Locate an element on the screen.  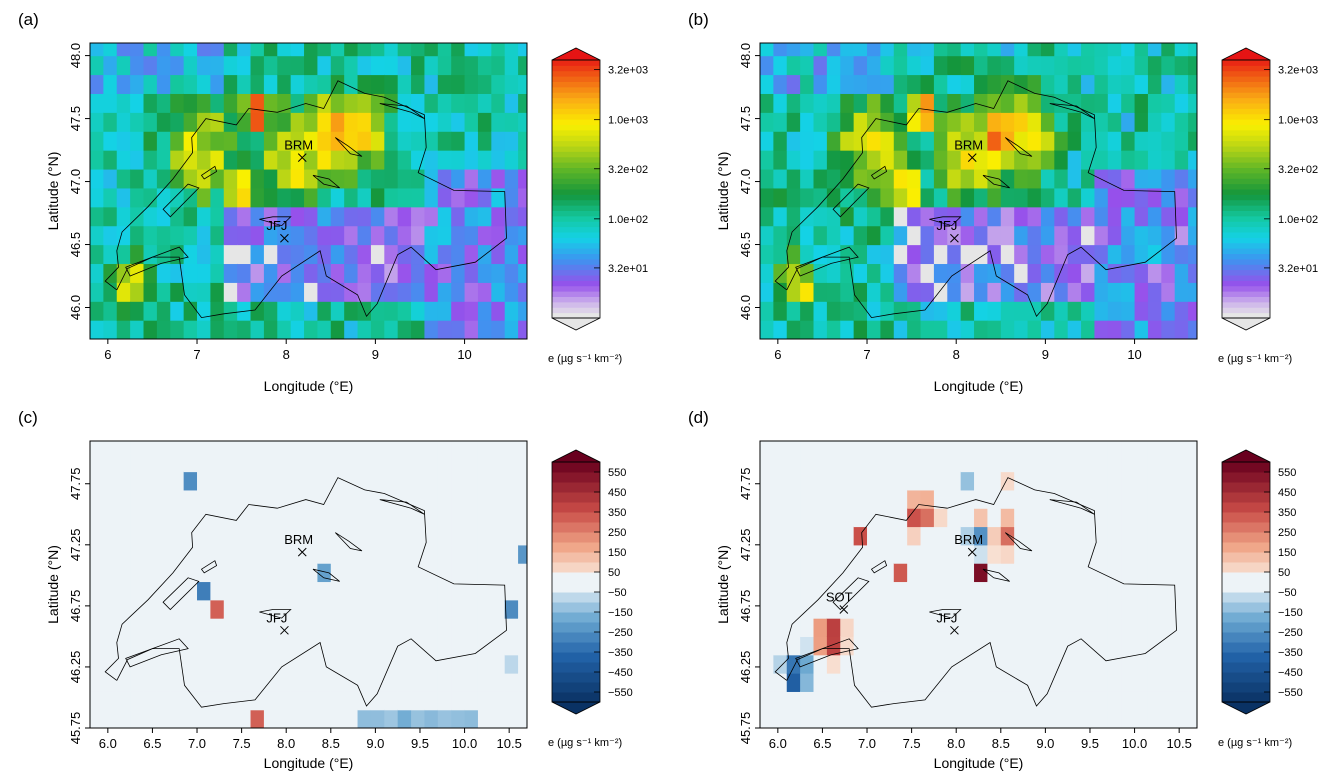
y-tick-label: 47.75 is located at coordinates (75, 483).